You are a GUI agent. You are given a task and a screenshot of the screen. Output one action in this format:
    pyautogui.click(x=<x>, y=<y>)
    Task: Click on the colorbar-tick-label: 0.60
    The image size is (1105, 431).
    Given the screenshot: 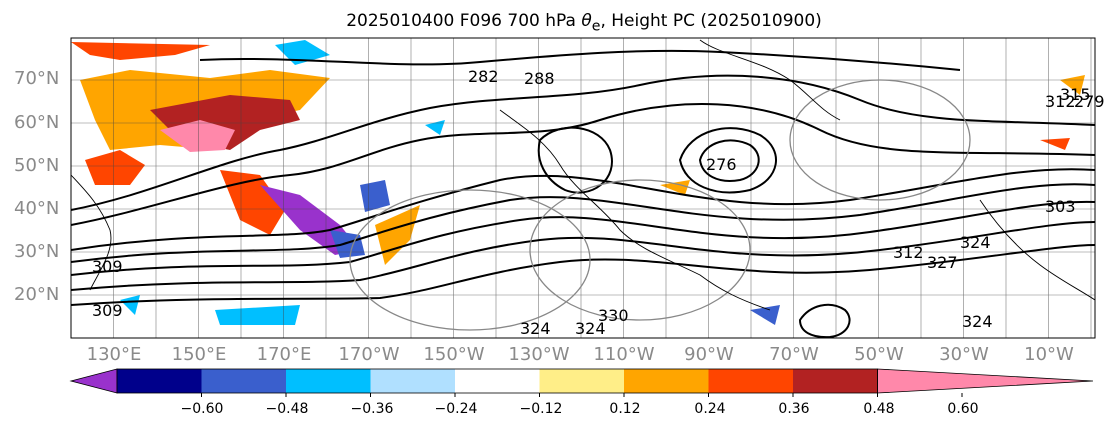 What is the action you would take?
    pyautogui.click(x=963, y=409)
    